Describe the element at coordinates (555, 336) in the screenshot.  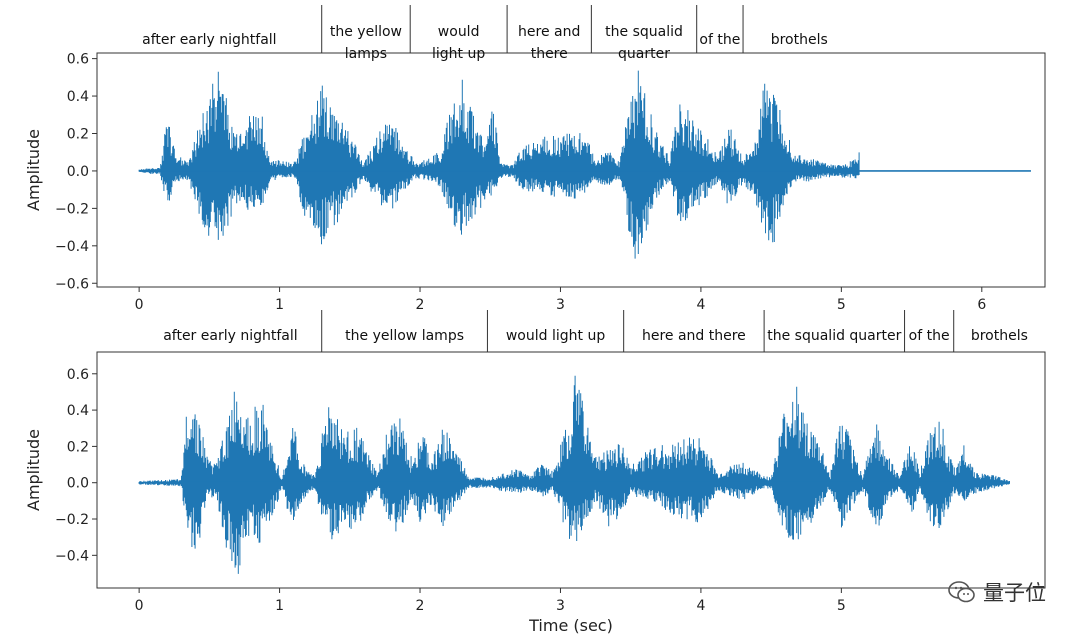
I see `segment-label: would light up` at that location.